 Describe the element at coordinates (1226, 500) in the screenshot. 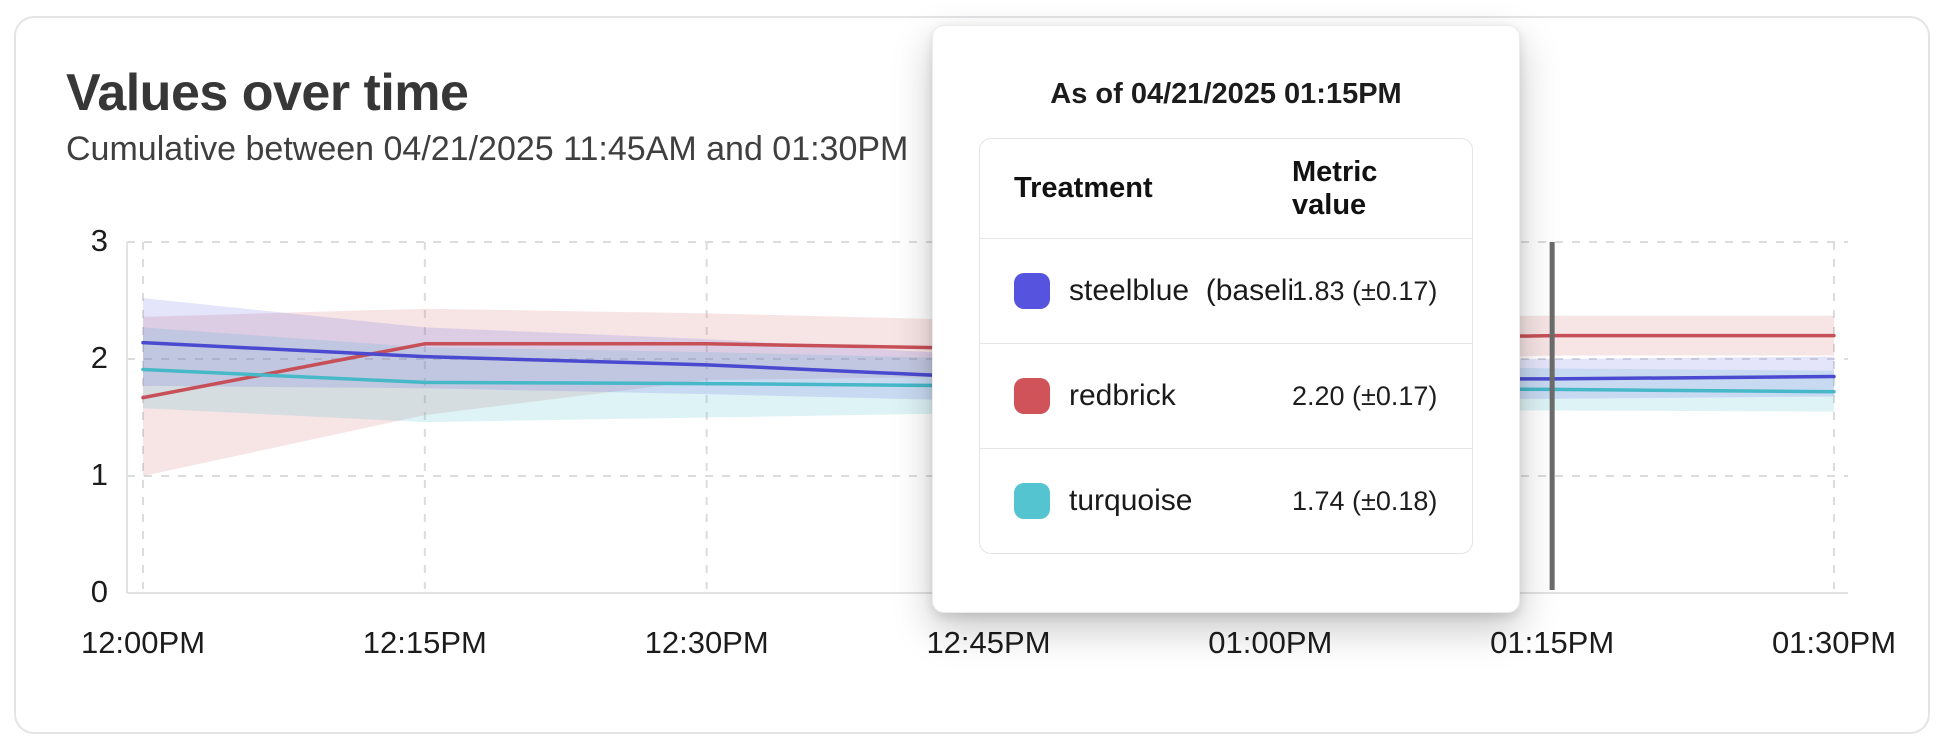

I see `table-row: turquoise 1.74 (±0.18)` at that location.